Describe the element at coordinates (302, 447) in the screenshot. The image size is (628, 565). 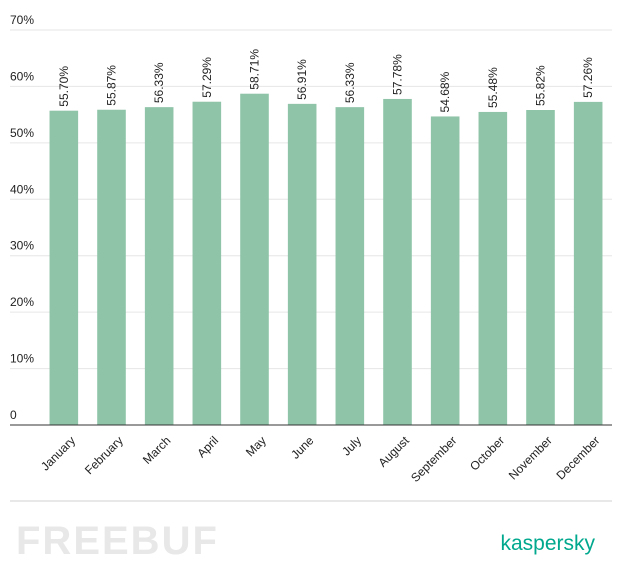
I see `x-tick-label: June` at that location.